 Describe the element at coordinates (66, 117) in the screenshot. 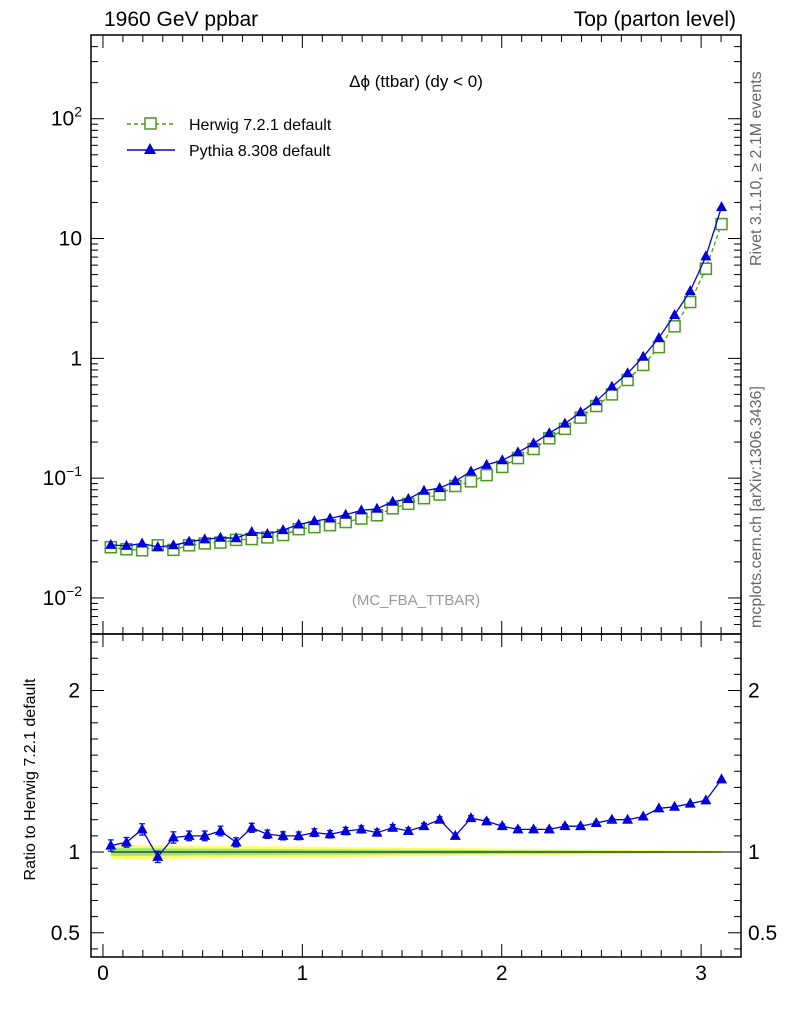

I see `y-tick-label: 10²` at that location.